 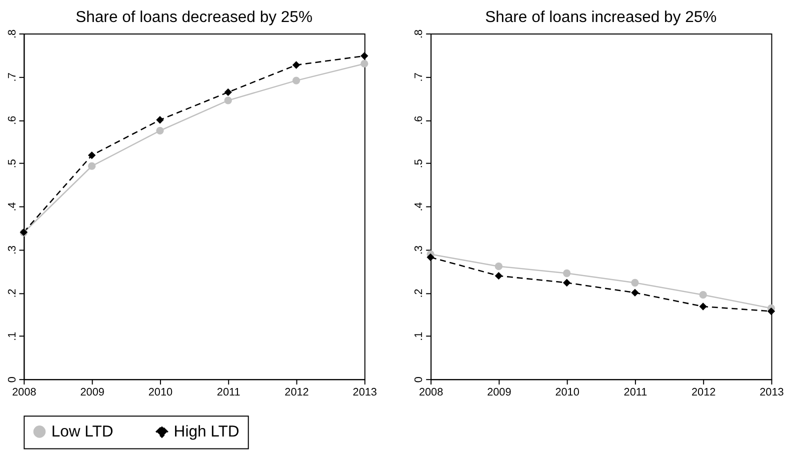 What do you see at coordinates (601, 17) in the screenshot?
I see `chart-title: Share of loans increased by 25%` at bounding box center [601, 17].